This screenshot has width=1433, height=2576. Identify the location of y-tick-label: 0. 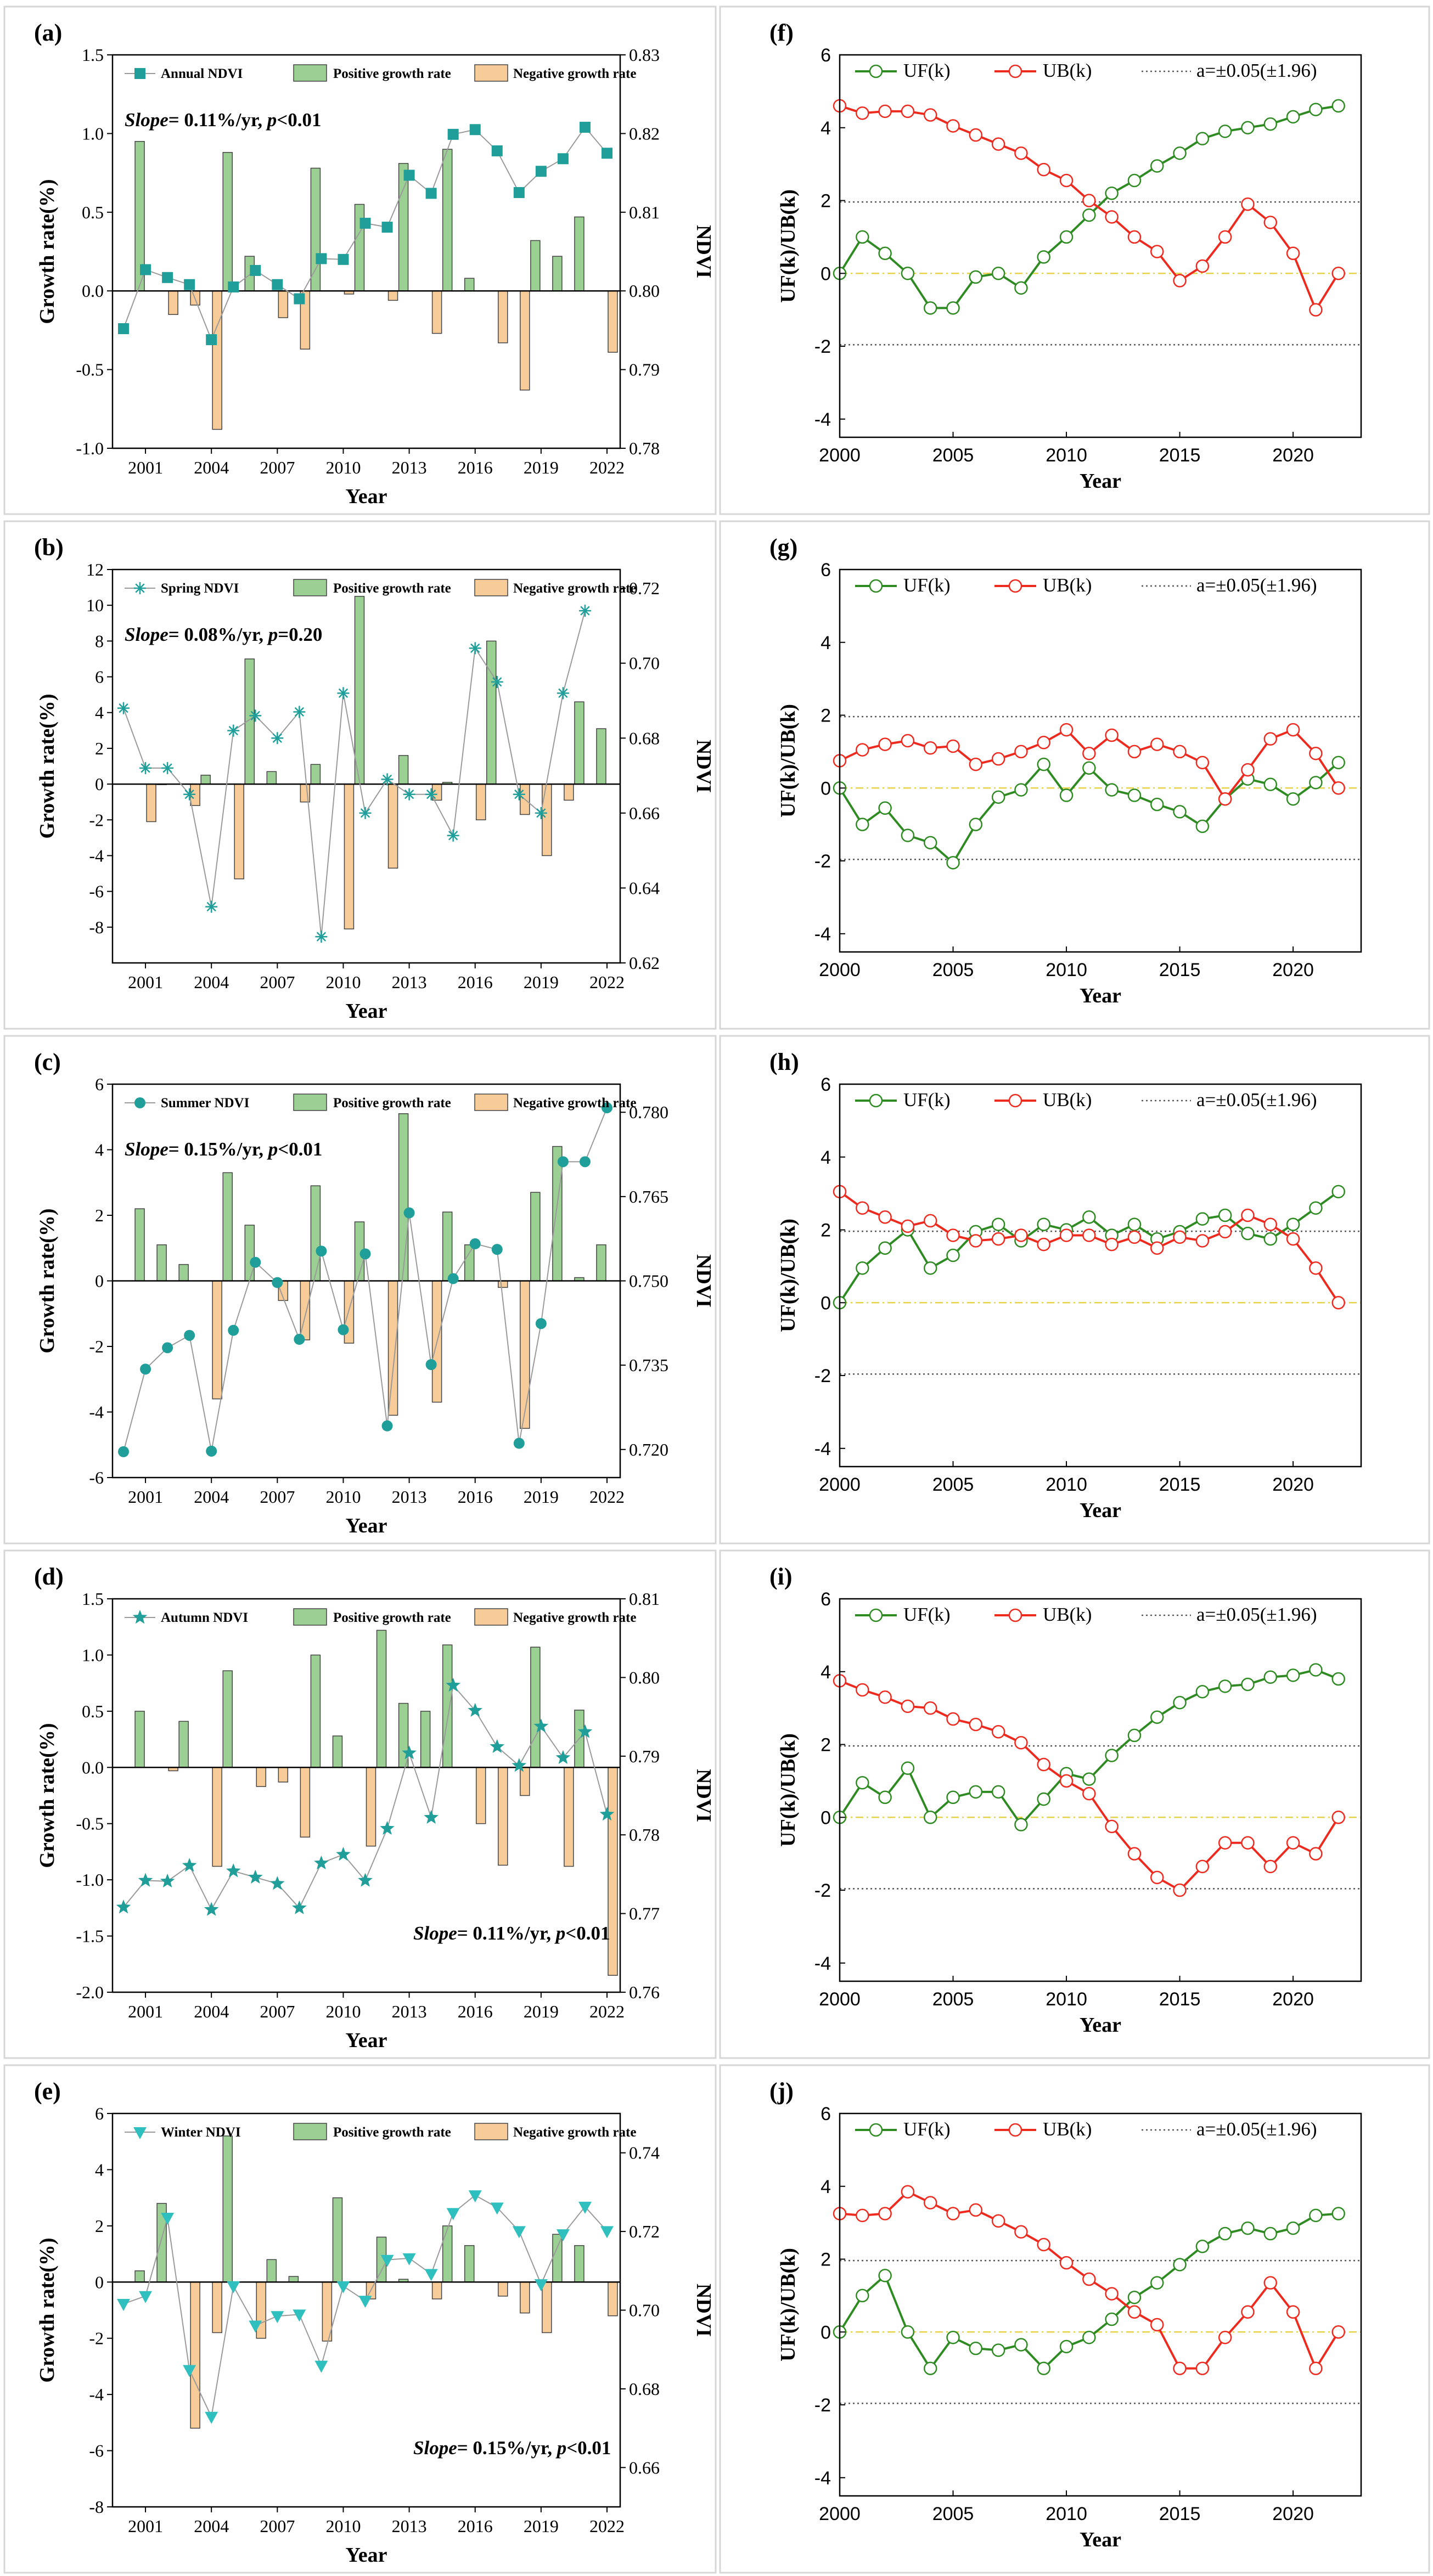
(826, 1817).